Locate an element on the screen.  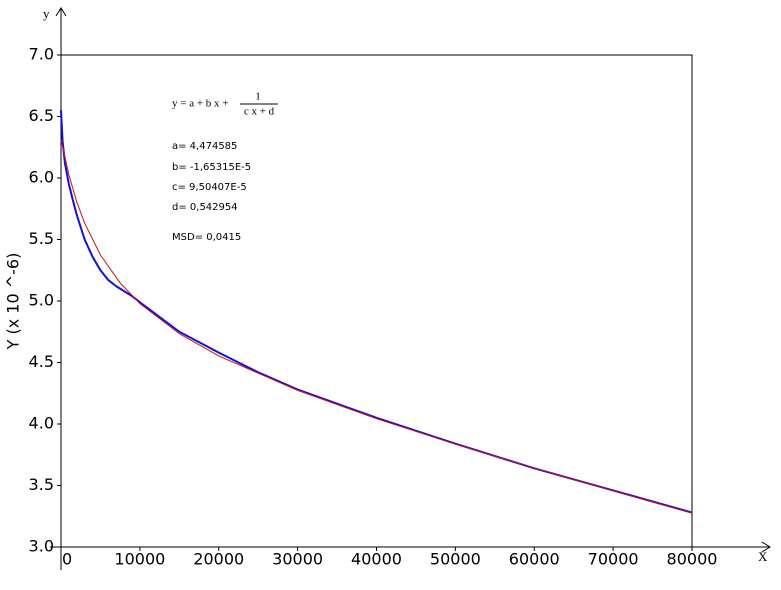
x-tick-label: 30000 is located at coordinates (297, 559).